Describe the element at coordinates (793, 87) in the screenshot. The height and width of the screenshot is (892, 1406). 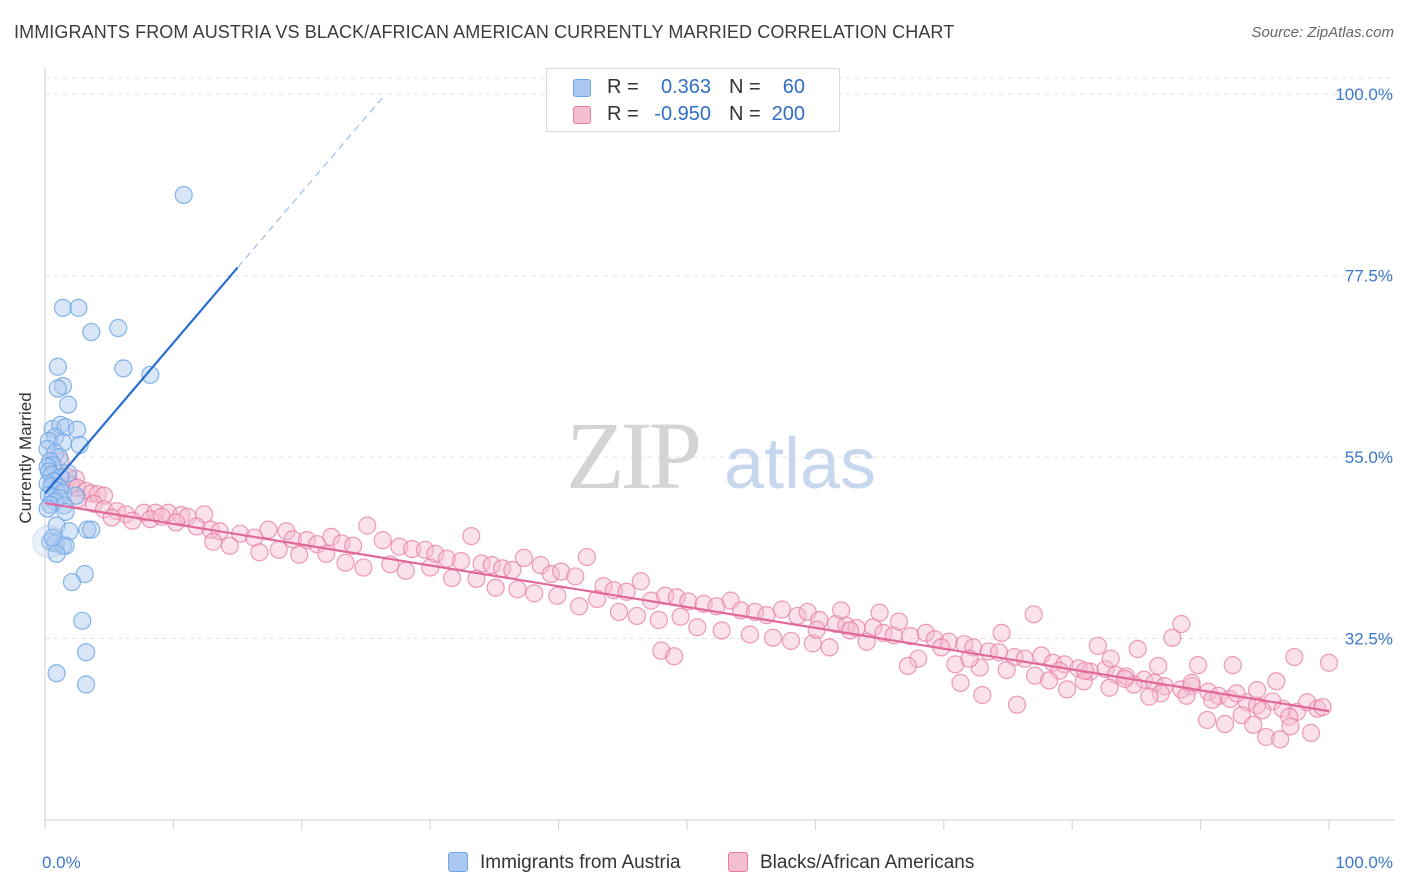
I see `legend-n-value: 60` at that location.